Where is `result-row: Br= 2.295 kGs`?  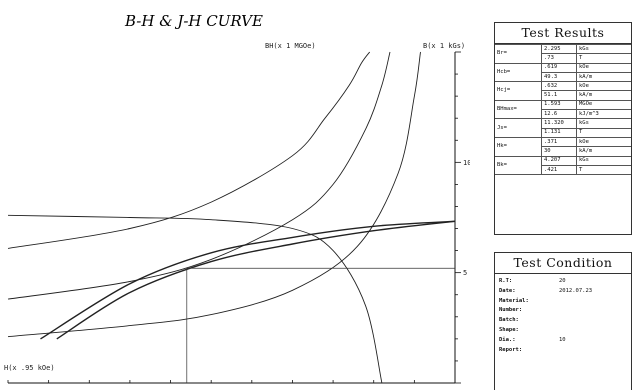 result-row: Br= 2.295 kGs is located at coordinates (563, 53).